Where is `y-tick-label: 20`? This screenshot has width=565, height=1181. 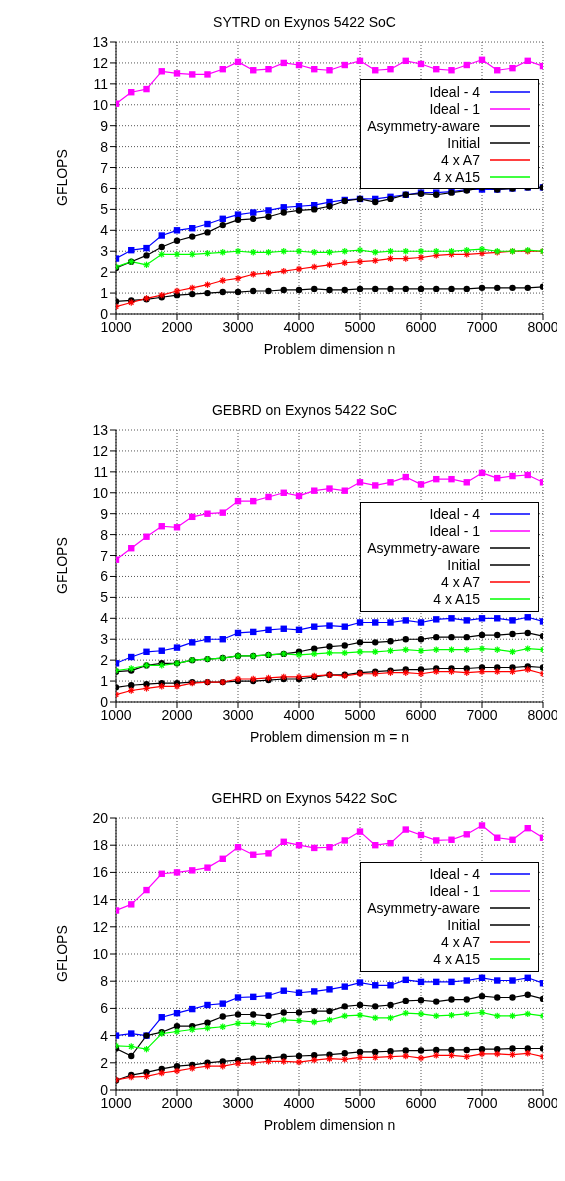 y-tick-label: 20 is located at coordinates (100, 817).